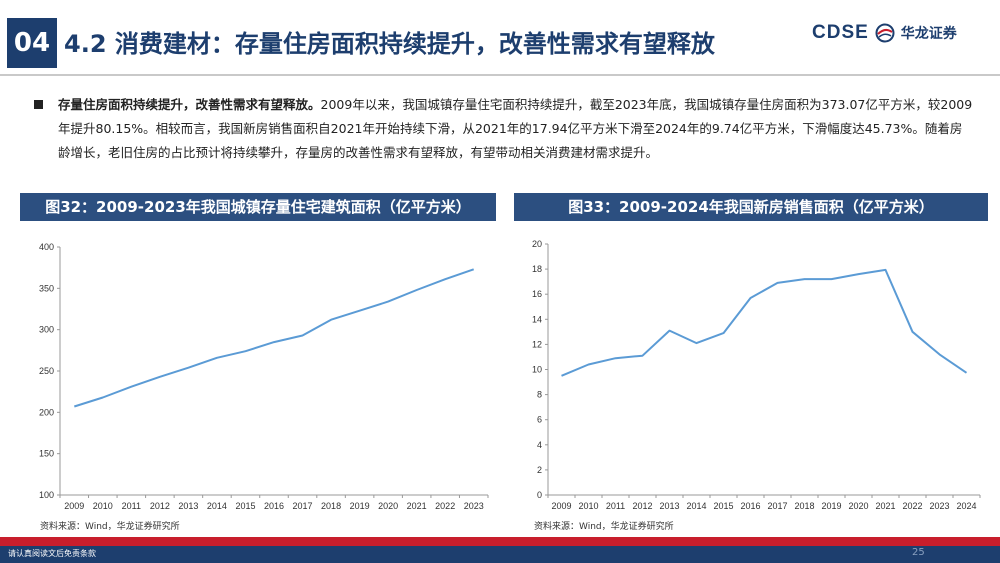 This screenshot has height=563, width=1000. What do you see at coordinates (939, 506) in the screenshot?
I see `chart2-x-tick-label: 2023` at bounding box center [939, 506].